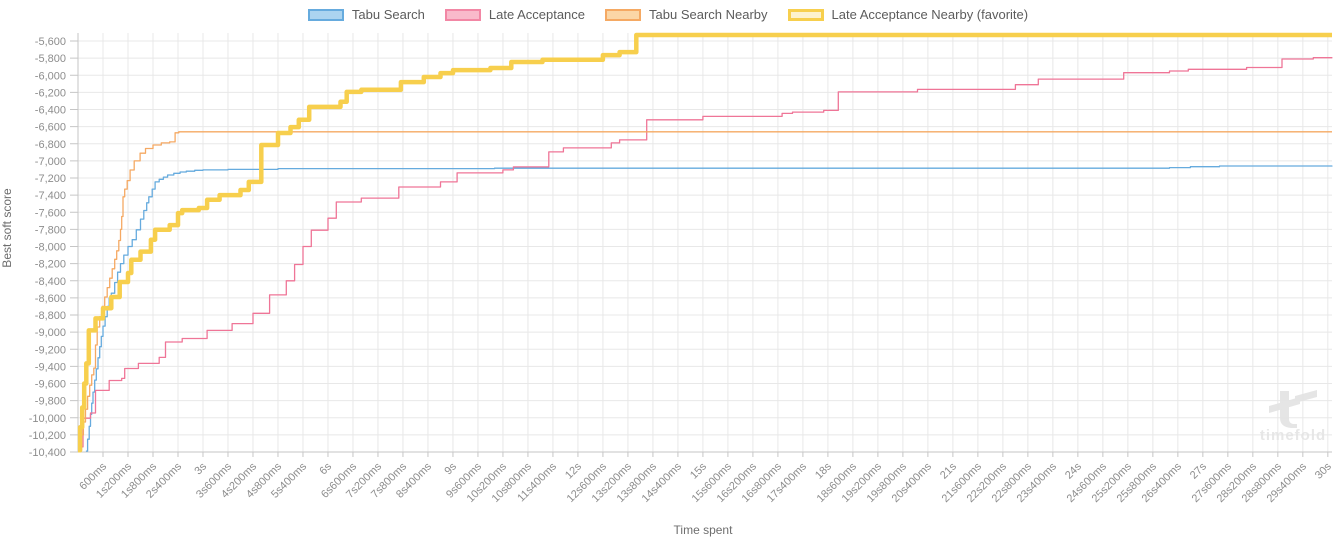  I want to click on y-tick-label: -9,600, so click(50, 385).